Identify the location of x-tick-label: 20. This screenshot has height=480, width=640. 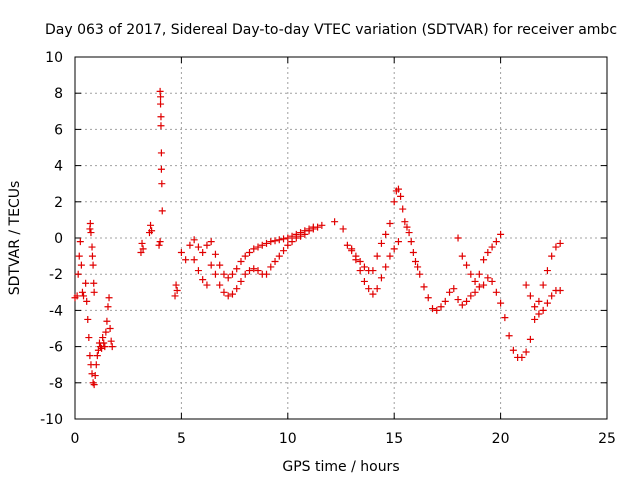
(501, 439).